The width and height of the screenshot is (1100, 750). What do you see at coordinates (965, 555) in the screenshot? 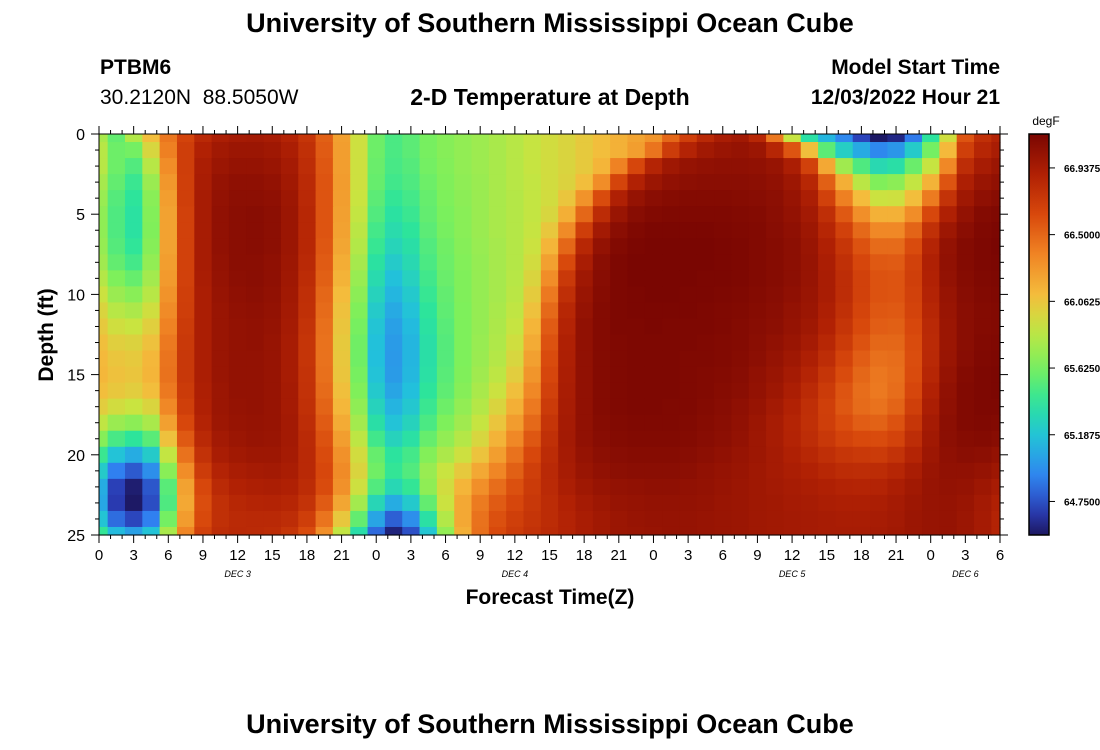
I see `x-tick-label: 3` at bounding box center [965, 555].